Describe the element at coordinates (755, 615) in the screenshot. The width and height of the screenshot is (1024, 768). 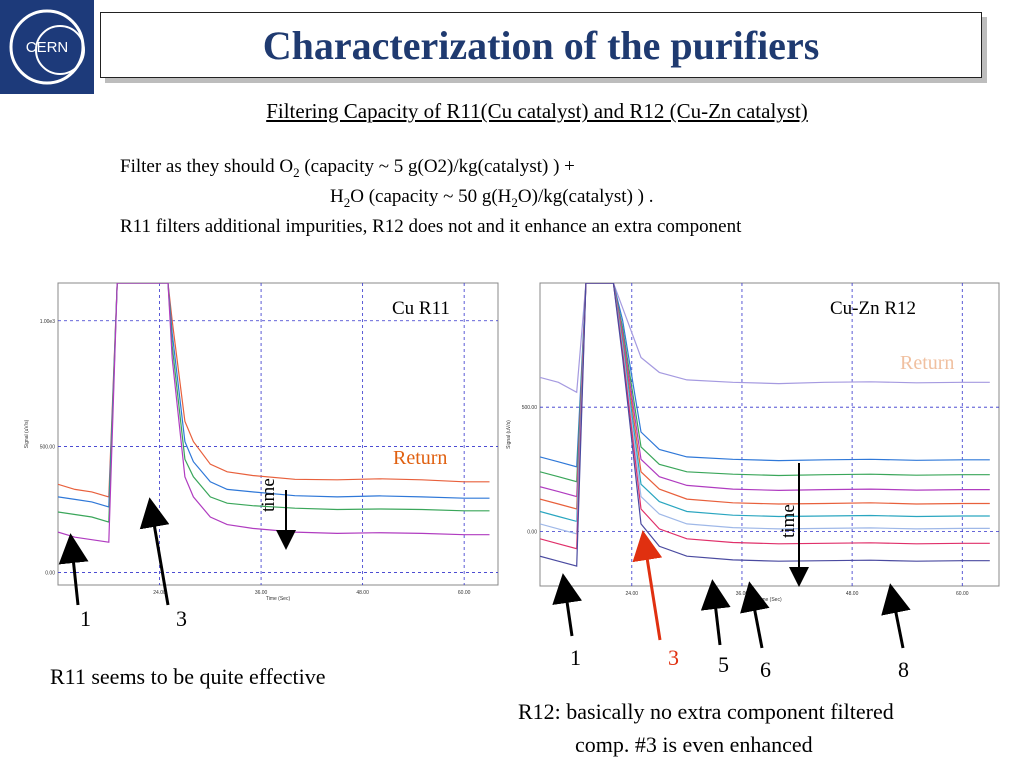
I see `arrow-peak-6-r12` at that location.